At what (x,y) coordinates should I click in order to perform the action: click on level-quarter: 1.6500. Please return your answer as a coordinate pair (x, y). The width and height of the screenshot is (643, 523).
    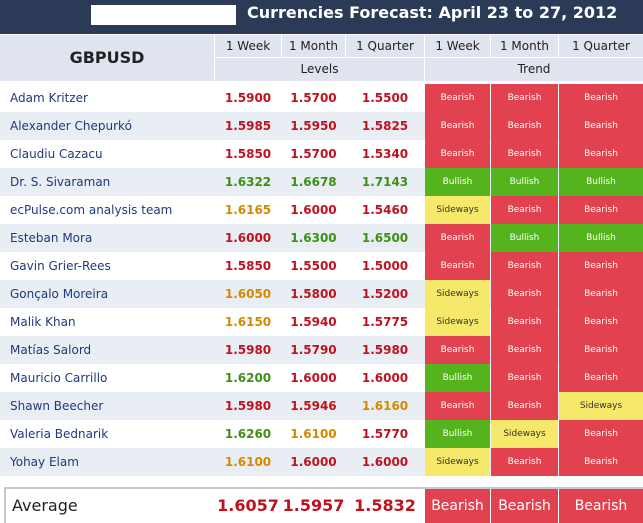
    Looking at the image, I should click on (385, 238).